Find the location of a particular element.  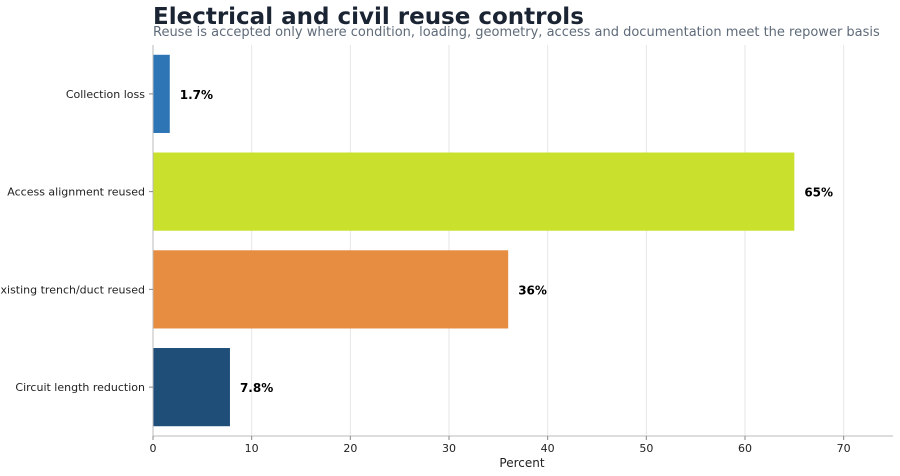

y-tick-label: Collection loss is located at coordinates (105, 94).